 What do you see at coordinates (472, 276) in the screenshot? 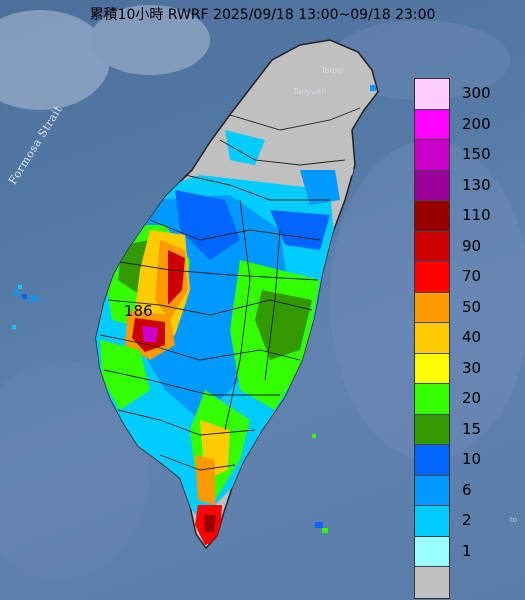
I see `legend-tick-label: 70` at bounding box center [472, 276].